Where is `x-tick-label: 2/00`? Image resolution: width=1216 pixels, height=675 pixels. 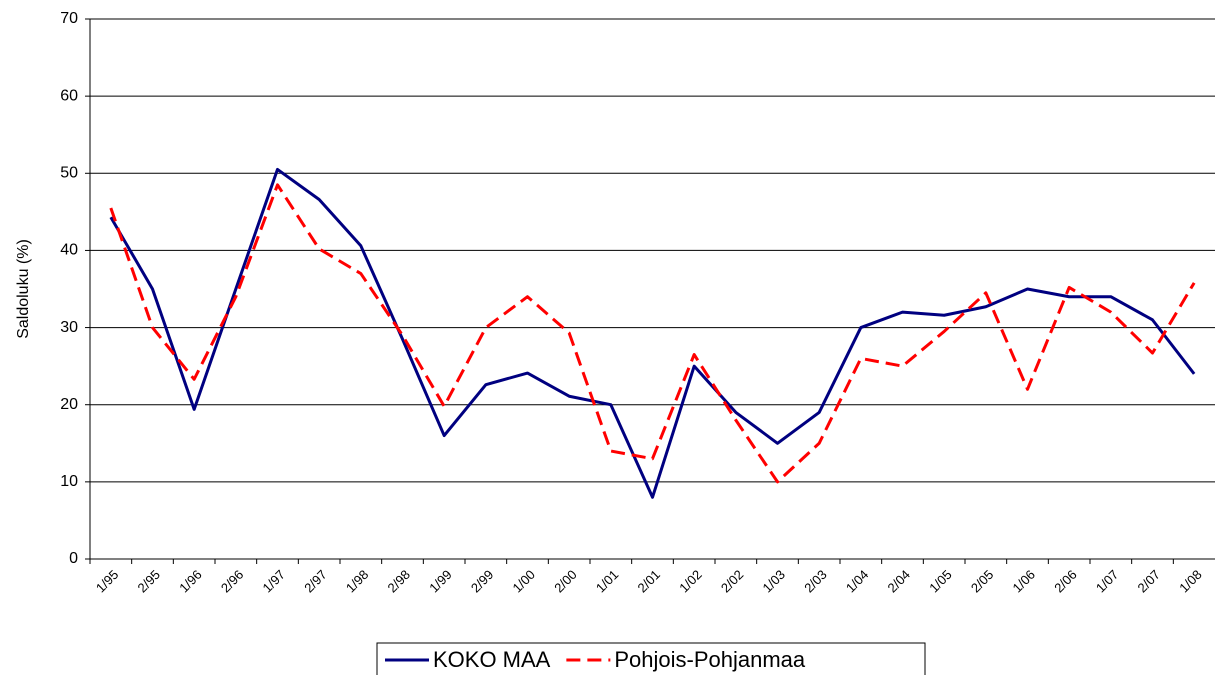
x-tick-label: 2/00 is located at coordinates (565, 581).